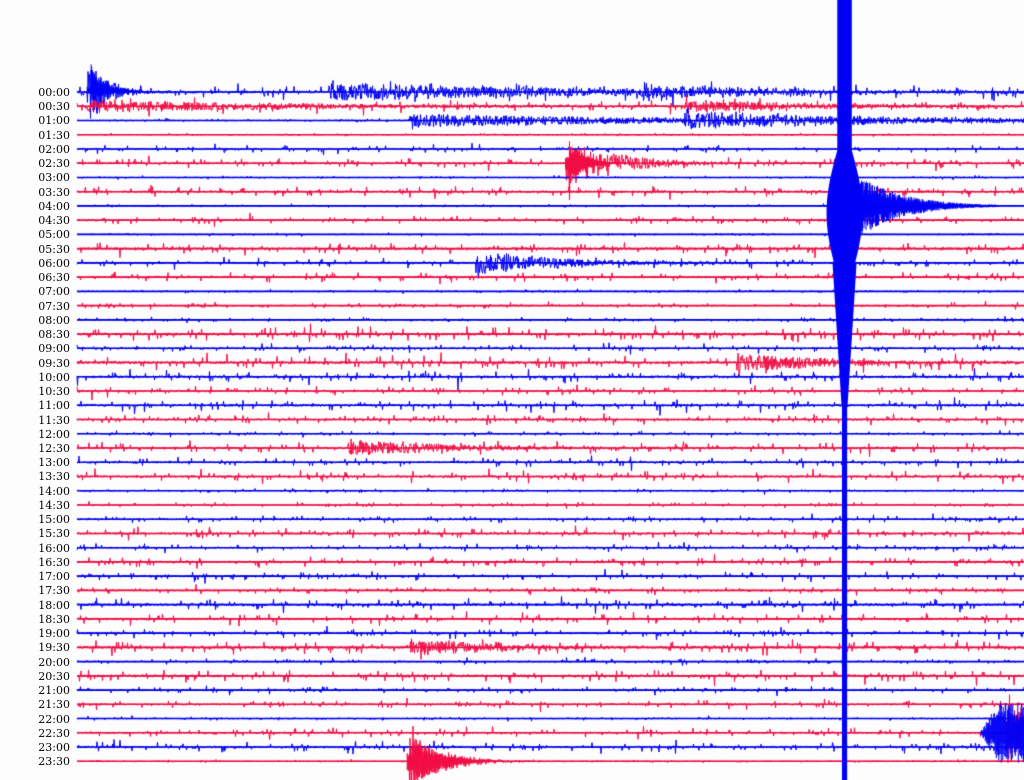 The width and height of the screenshot is (1024, 780). Describe the element at coordinates (54, 691) in the screenshot. I see `time-tick-label: 21:00` at that location.